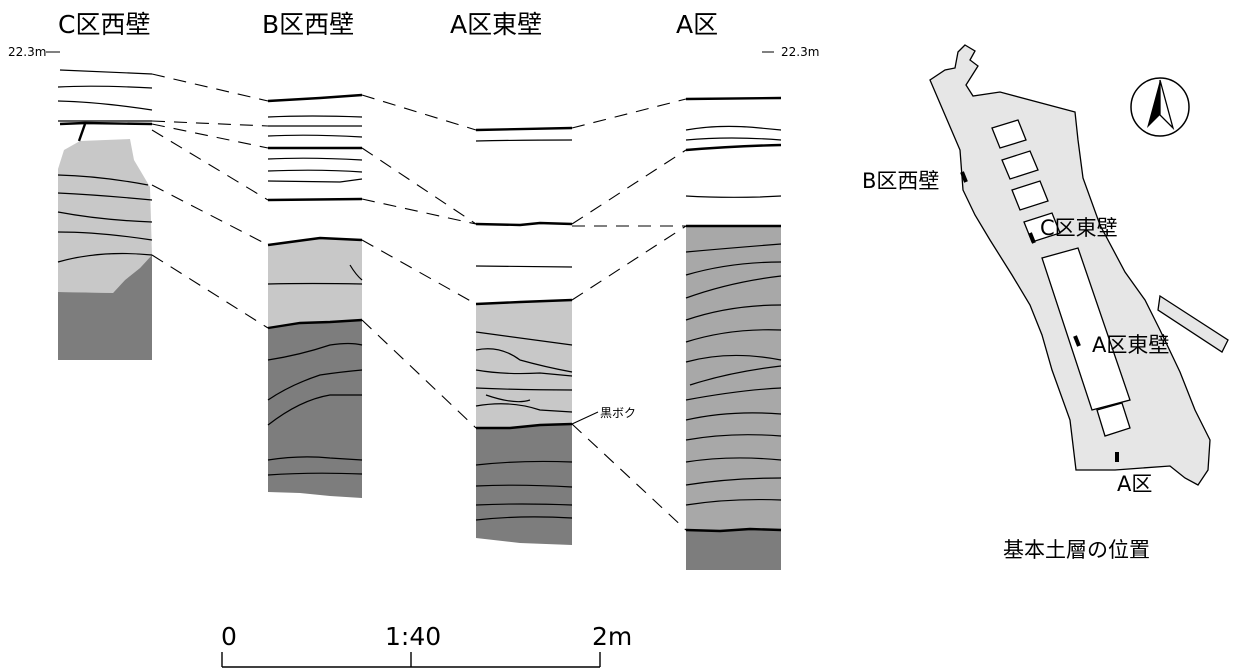  I want to click on north-arrow-icon, so click(1160, 107).